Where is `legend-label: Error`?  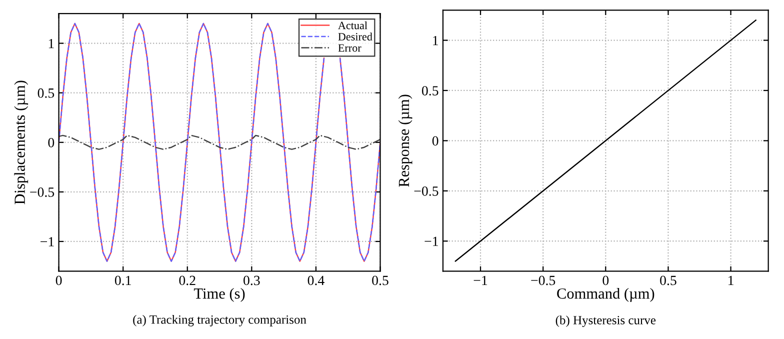 legend-label: Error is located at coordinates (350, 48).